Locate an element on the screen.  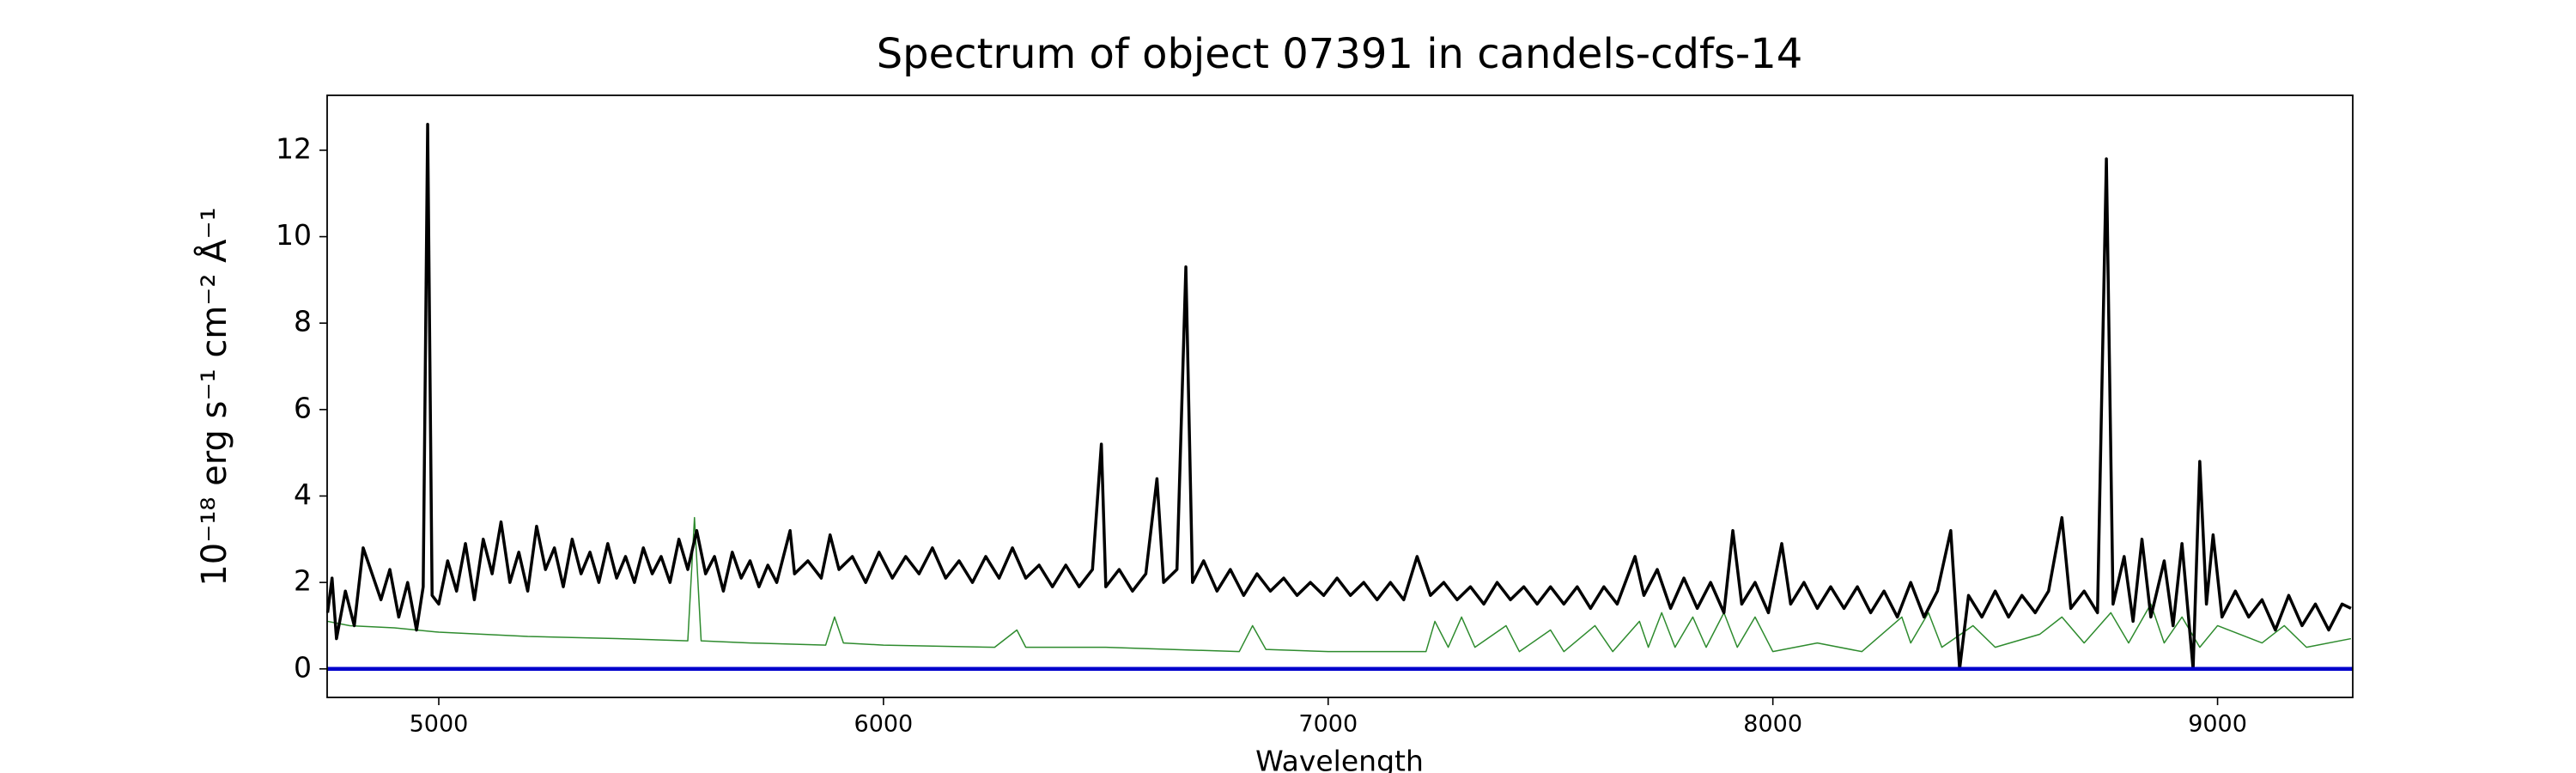
y-tick-label: 12 is located at coordinates (294, 148).